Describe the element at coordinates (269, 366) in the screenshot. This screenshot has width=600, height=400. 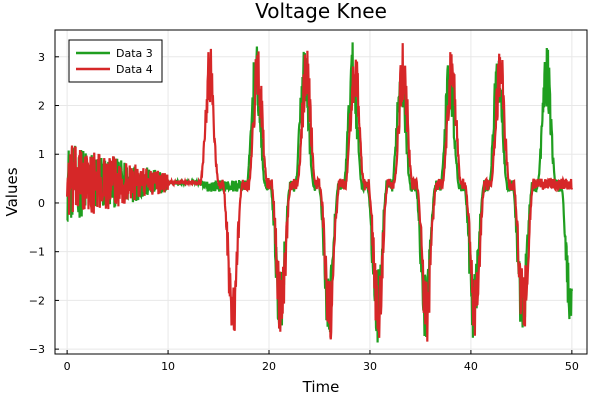
I see `x-tick-label: 20` at that location.